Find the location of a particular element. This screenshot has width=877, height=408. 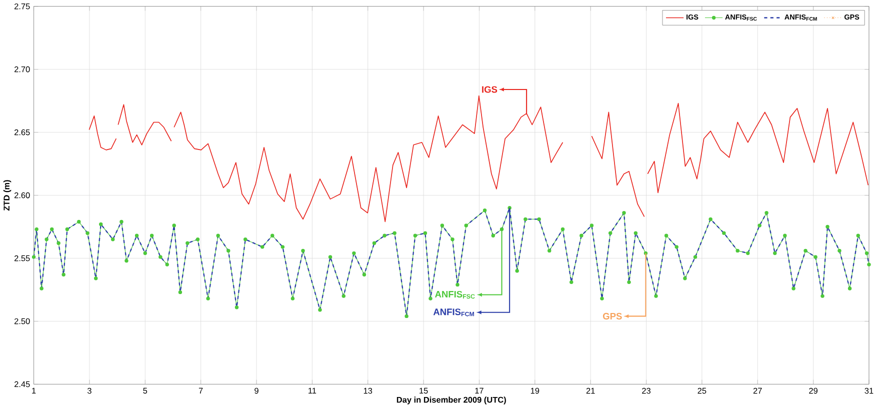

x-tick-label: 17 is located at coordinates (479, 391).